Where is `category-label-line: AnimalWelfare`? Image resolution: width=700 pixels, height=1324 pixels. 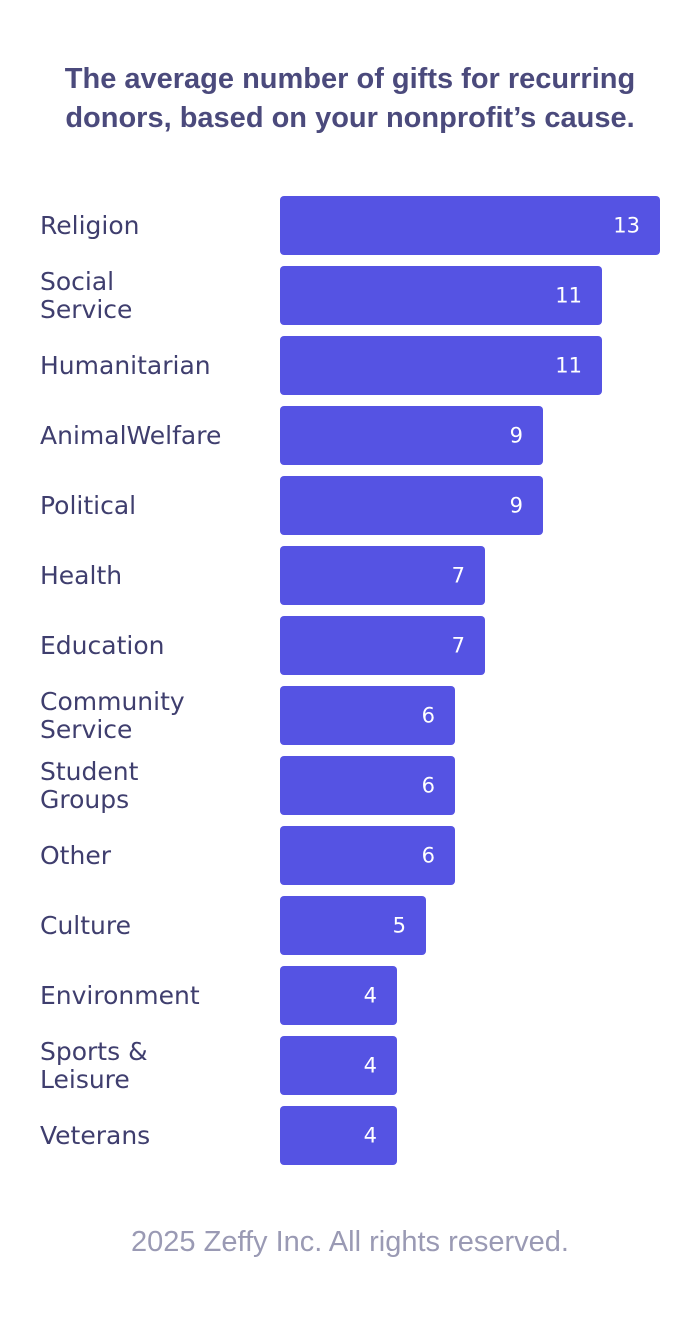 category-label-line: AnimalWelfare is located at coordinates (130, 435).